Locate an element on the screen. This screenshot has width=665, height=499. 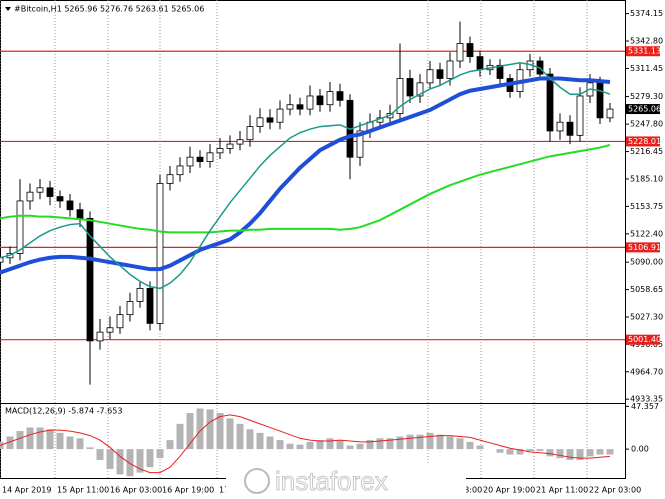
x-tick-label: 16 Apr 03:00 is located at coordinates (136, 490).